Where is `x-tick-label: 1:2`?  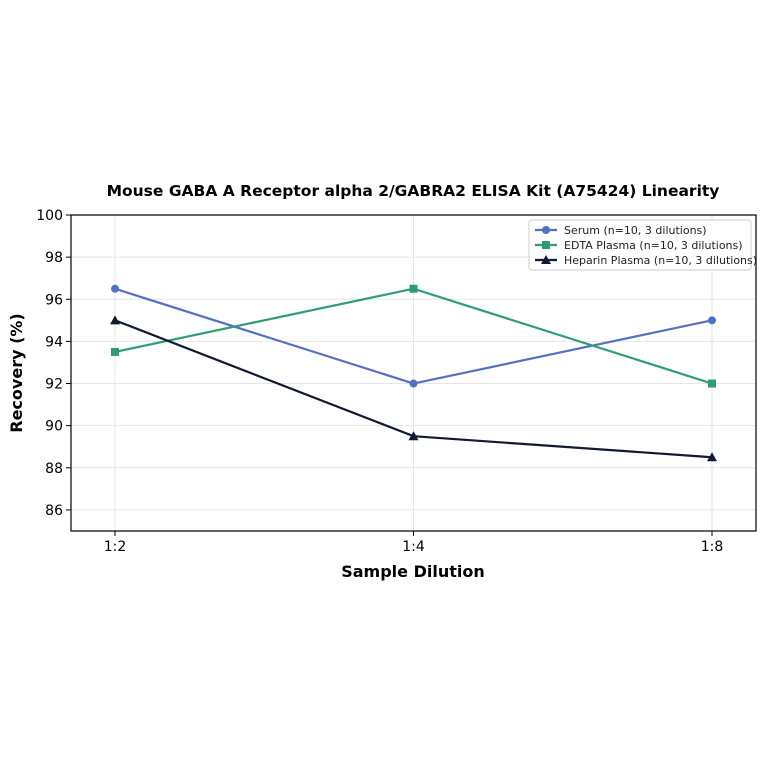
x-tick-label: 1:2 is located at coordinates (115, 547).